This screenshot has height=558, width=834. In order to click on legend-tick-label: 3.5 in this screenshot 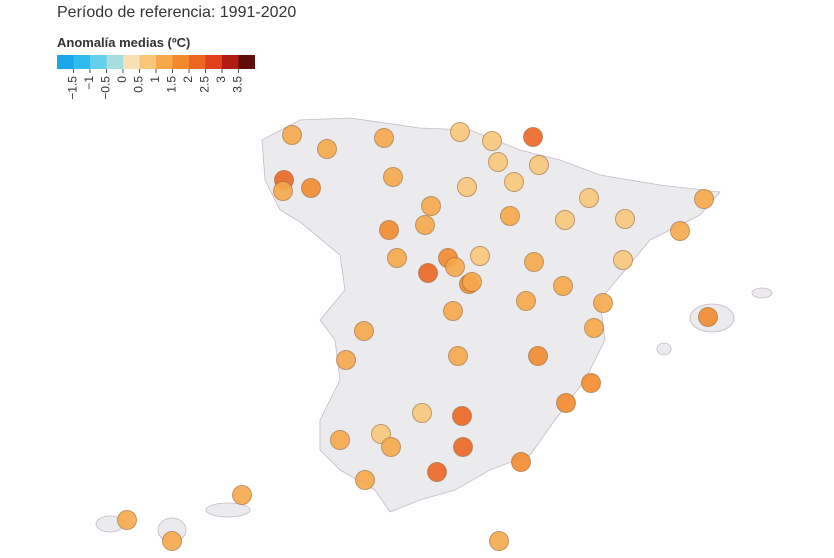, I will do `click(238, 84)`.